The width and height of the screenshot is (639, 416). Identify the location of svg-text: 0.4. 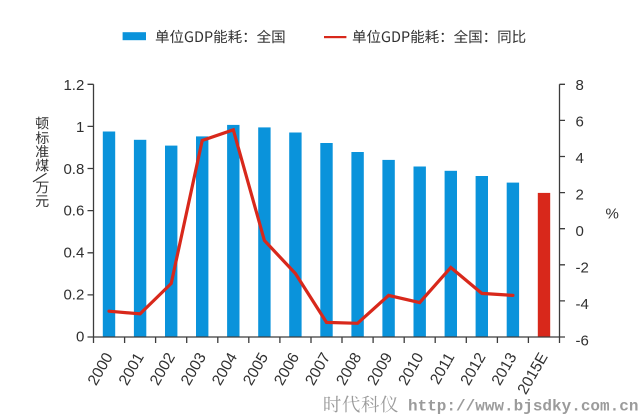
(73, 253).